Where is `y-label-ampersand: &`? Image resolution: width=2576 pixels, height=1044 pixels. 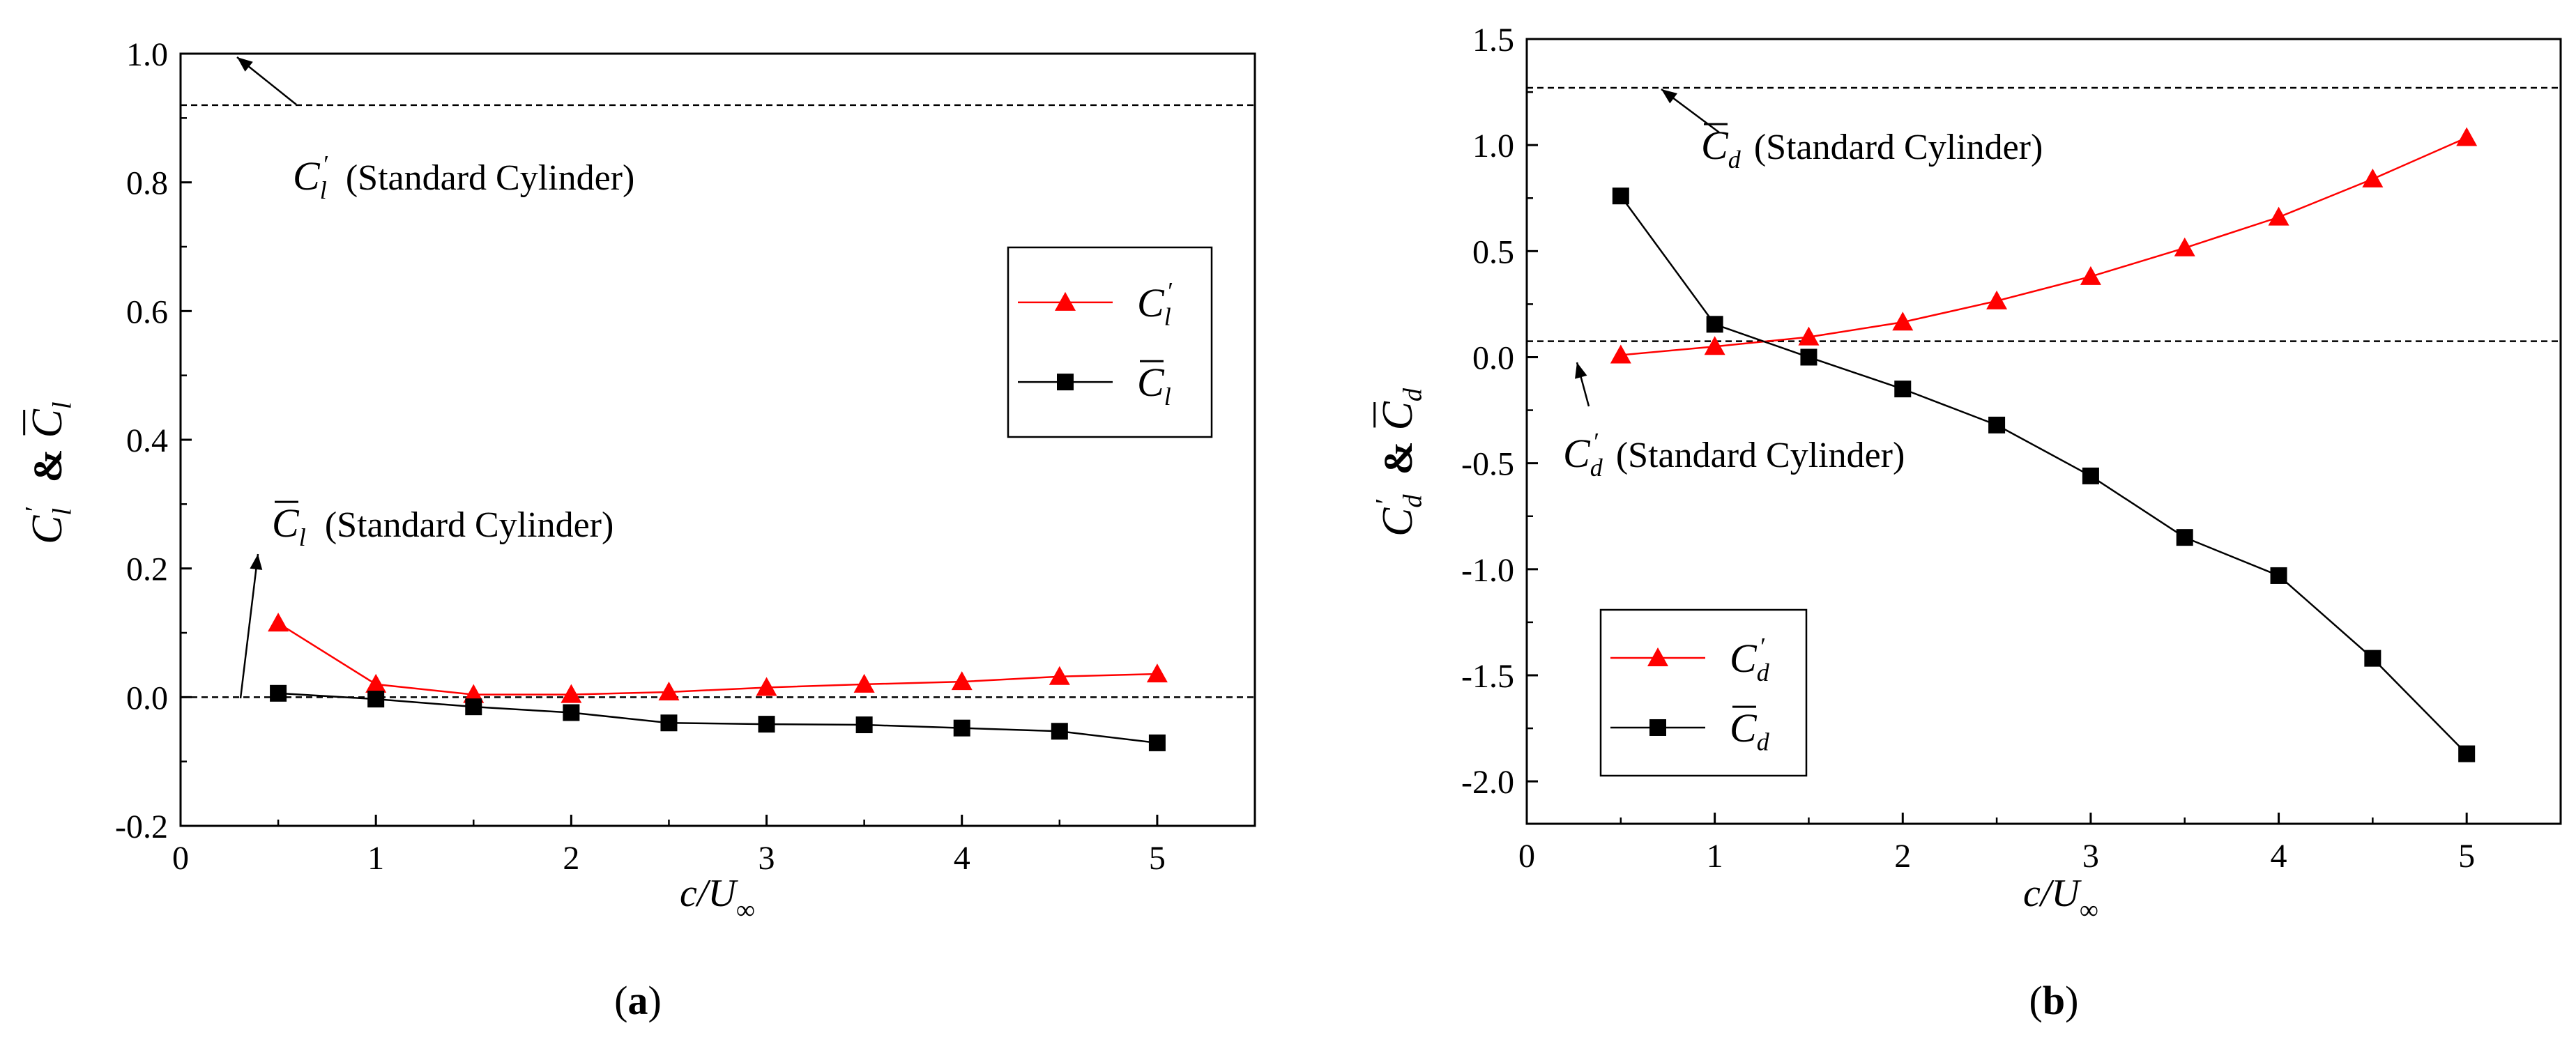
y-label-ampersand: & is located at coordinates (48, 465).